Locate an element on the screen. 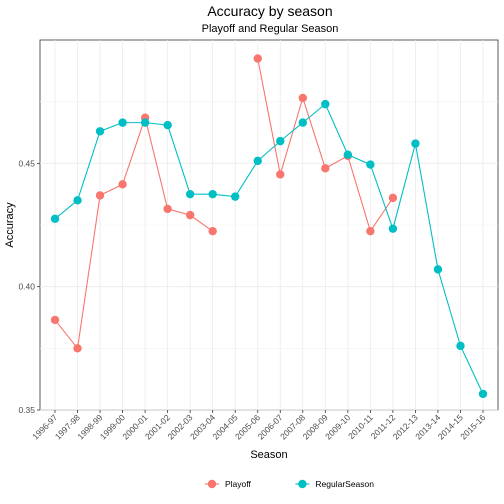  legend-label: RegularSeason is located at coordinates (344, 484).